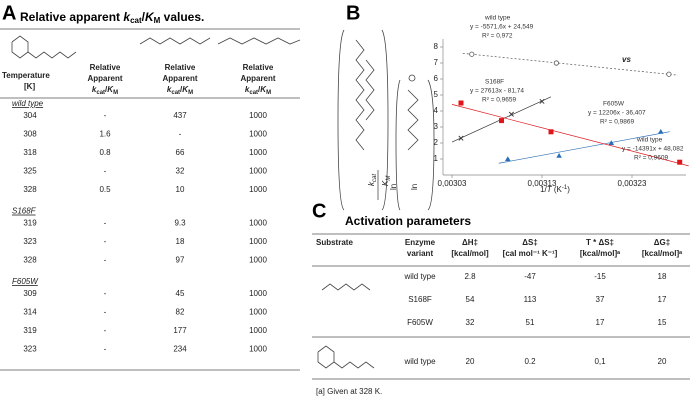 The height and width of the screenshot is (407, 700). Describe the element at coordinates (30, 134) in the screenshot. I see `cell: 308` at that location.